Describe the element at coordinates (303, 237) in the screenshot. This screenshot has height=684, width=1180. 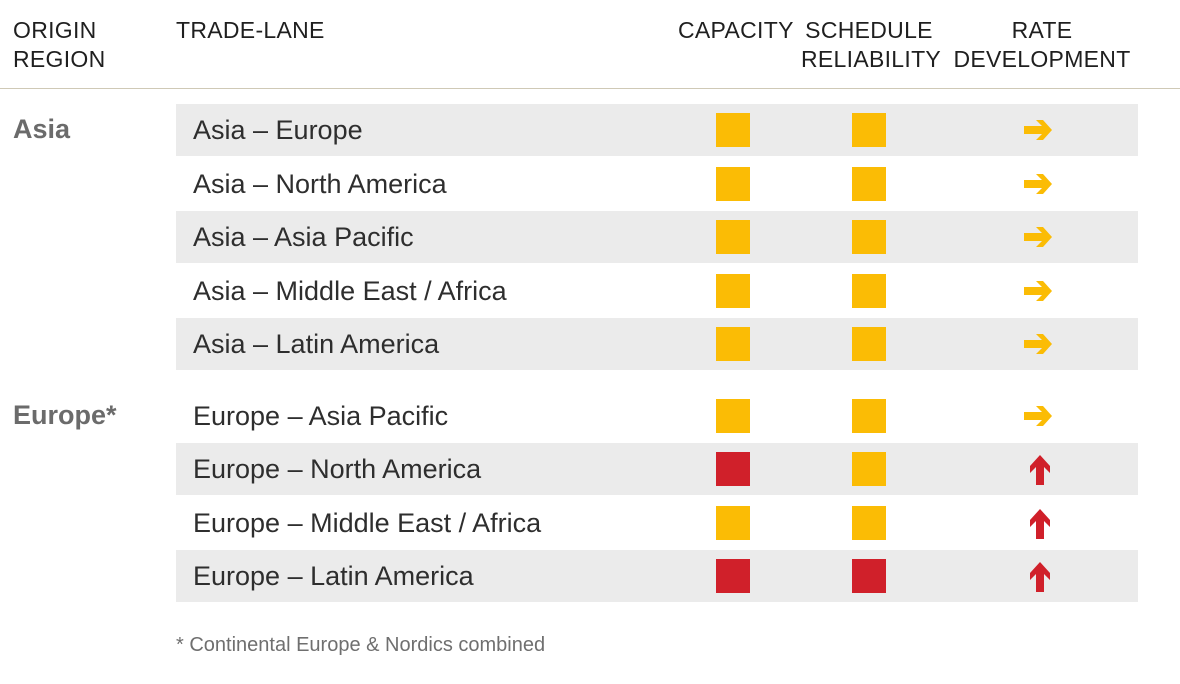
I see `trade-lane-label: Asia – Asia Pacific` at that location.